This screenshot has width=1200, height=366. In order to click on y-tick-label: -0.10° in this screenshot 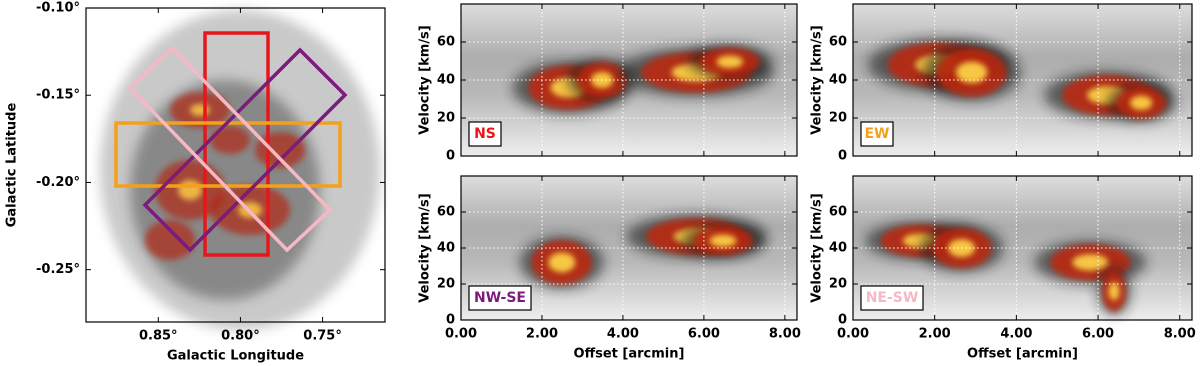, I will do `click(58, 8)`.